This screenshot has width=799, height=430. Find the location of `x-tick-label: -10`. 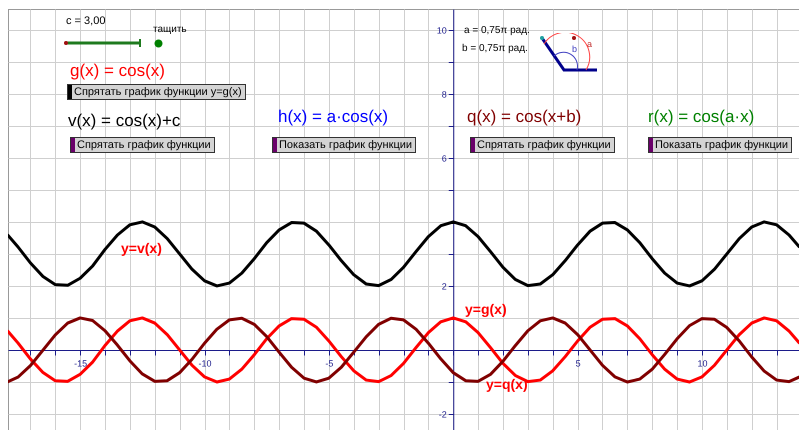

x-tick-label: -10 is located at coordinates (205, 363).